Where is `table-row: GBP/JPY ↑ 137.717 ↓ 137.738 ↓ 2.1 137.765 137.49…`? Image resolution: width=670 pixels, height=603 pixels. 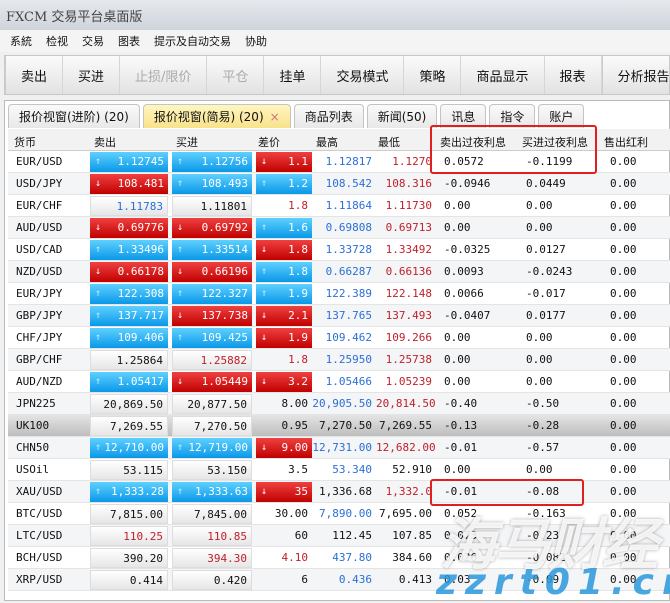 table-row: GBP/JPY ↑ 137.717 ↓ 137.738 ↓ 2.1 137.765 137.49… is located at coordinates (339, 316).